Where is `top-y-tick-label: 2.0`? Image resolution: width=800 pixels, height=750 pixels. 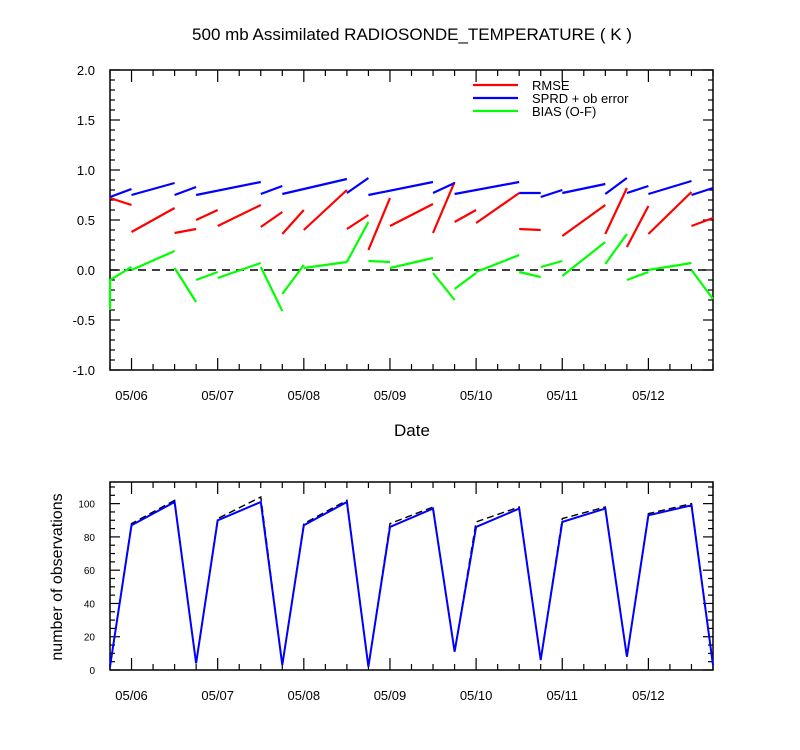 top-y-tick-label: 2.0 is located at coordinates (86, 70).